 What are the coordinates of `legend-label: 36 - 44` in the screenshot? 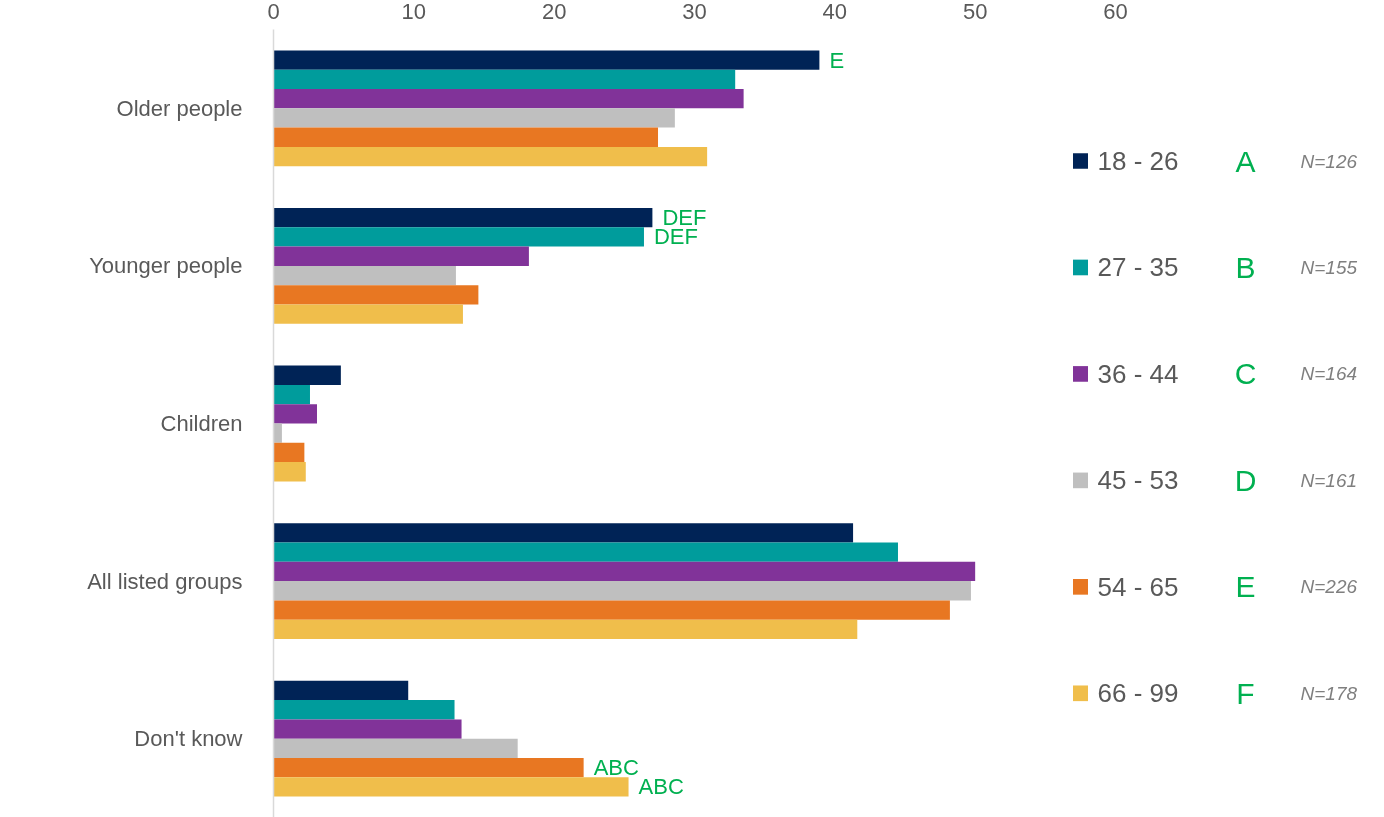 It's located at (1138, 373).